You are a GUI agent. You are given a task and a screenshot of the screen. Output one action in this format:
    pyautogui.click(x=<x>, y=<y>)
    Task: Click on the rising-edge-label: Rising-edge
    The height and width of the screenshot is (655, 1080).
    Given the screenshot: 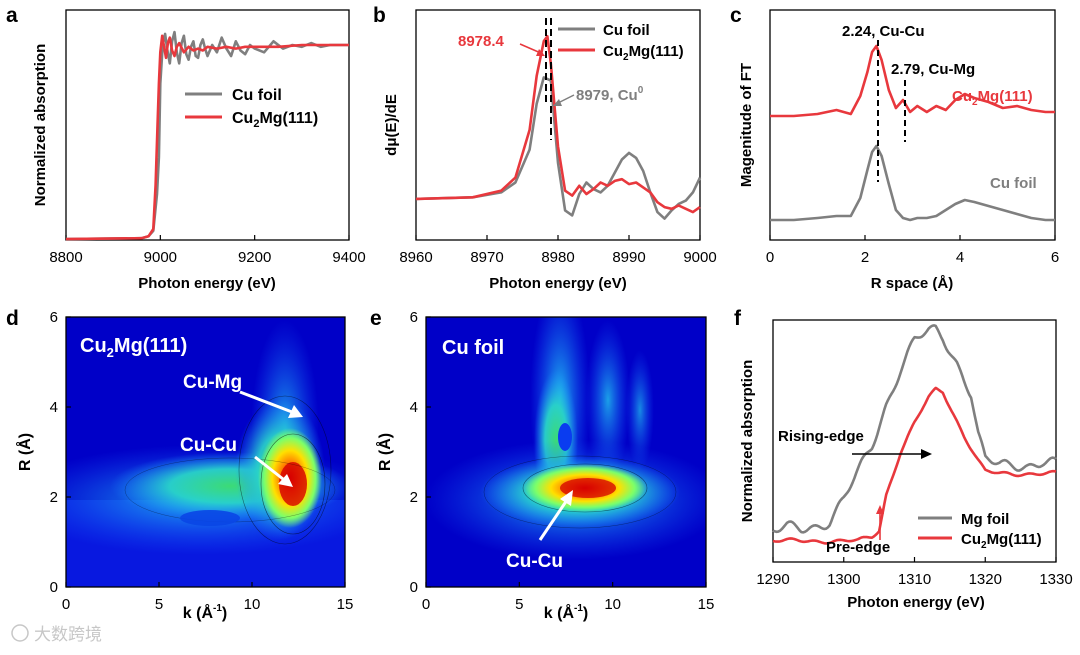 What is the action you would take?
    pyautogui.click(x=821, y=436)
    